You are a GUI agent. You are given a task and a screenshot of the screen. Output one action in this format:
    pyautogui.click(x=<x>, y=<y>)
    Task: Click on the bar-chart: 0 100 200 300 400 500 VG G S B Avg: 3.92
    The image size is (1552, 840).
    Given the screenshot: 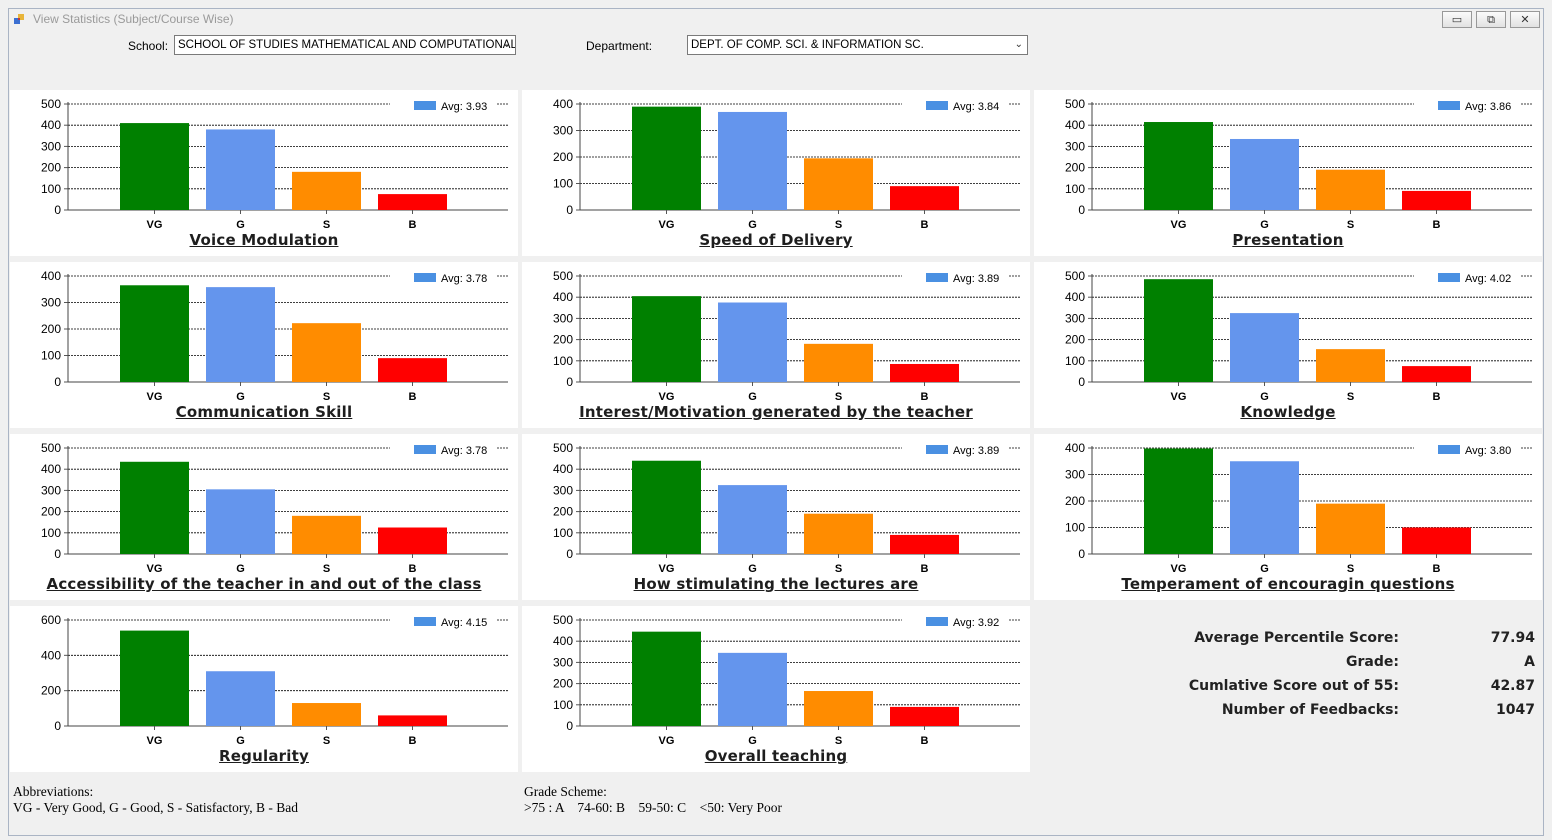 What is the action you would take?
    pyautogui.click(x=786, y=680)
    